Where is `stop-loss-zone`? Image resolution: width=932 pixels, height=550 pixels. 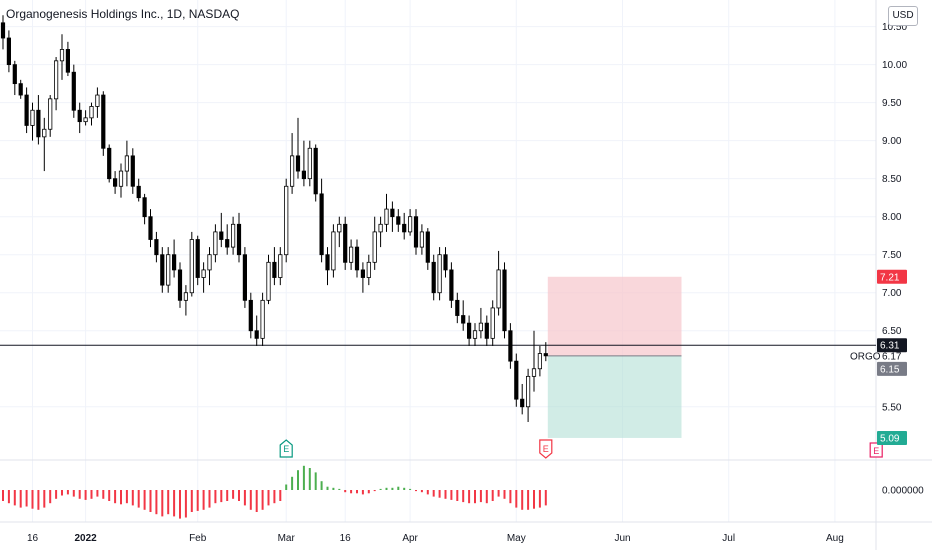
stop-loss-zone is located at coordinates (614, 316).